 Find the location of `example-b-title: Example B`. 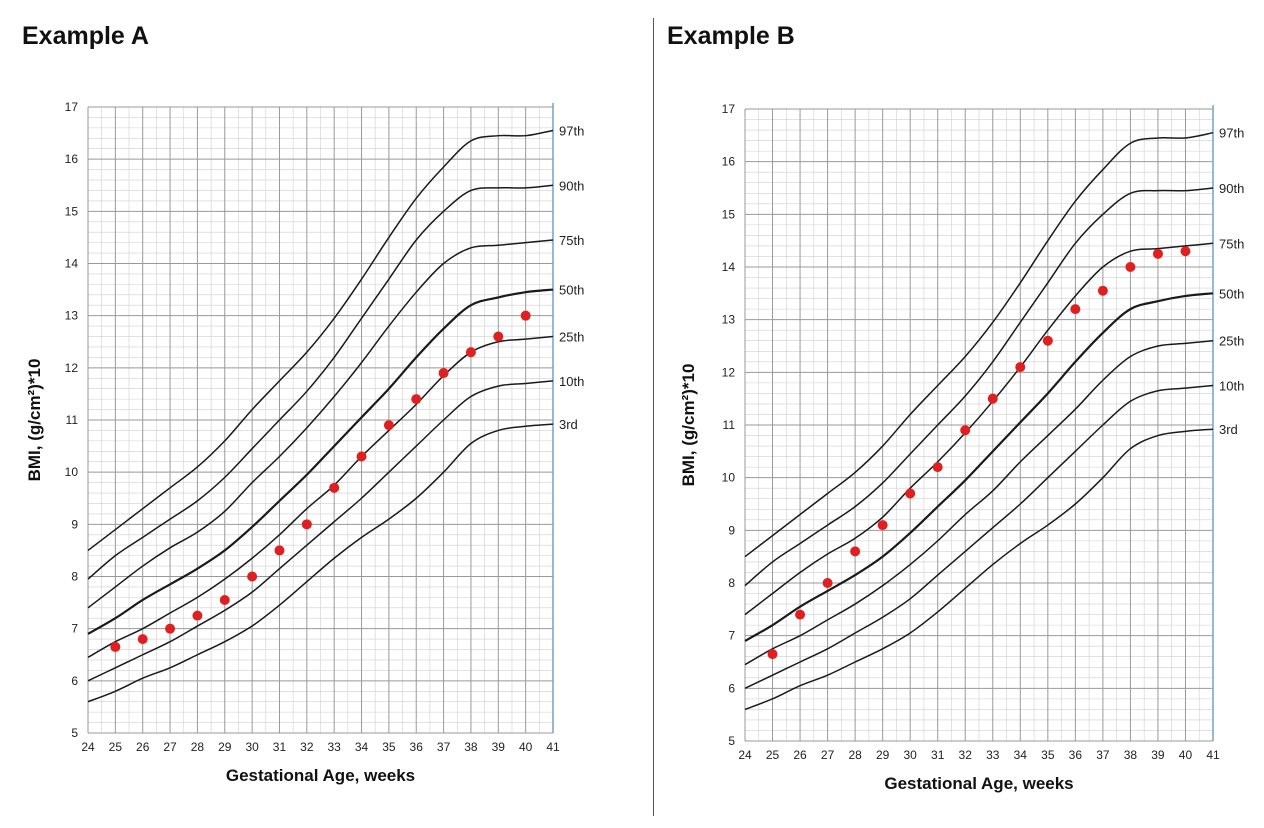

example-b-title: Example B is located at coordinates (731, 36).